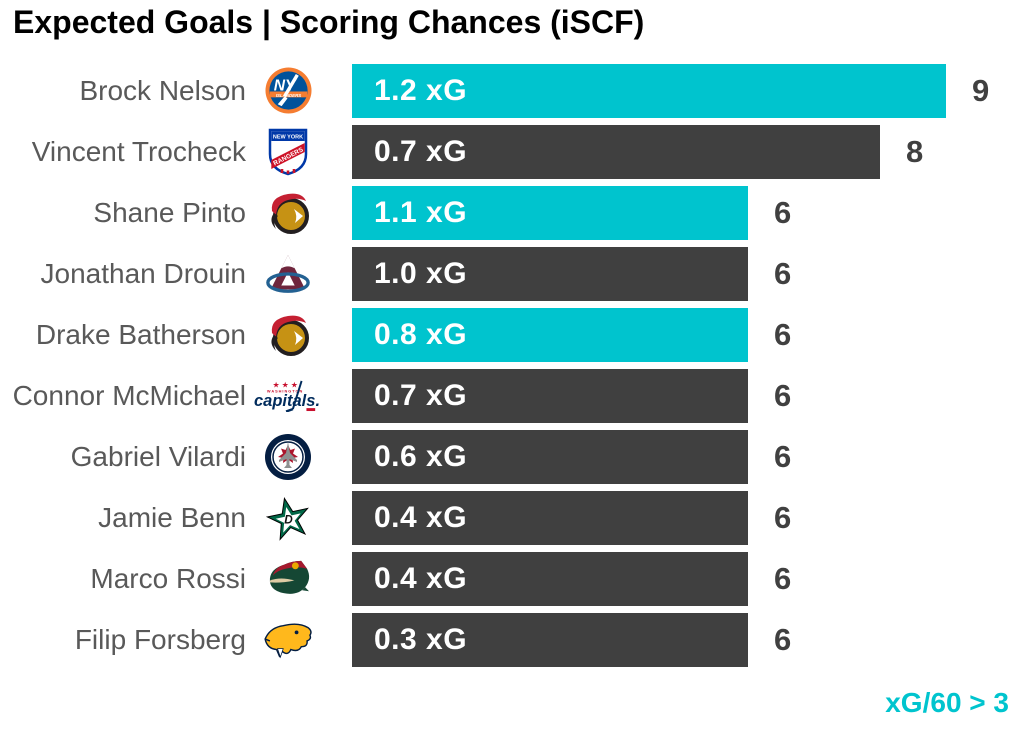  Describe the element at coordinates (550, 456) in the screenshot. I see `xg-bar: 0.6 xG` at that location.